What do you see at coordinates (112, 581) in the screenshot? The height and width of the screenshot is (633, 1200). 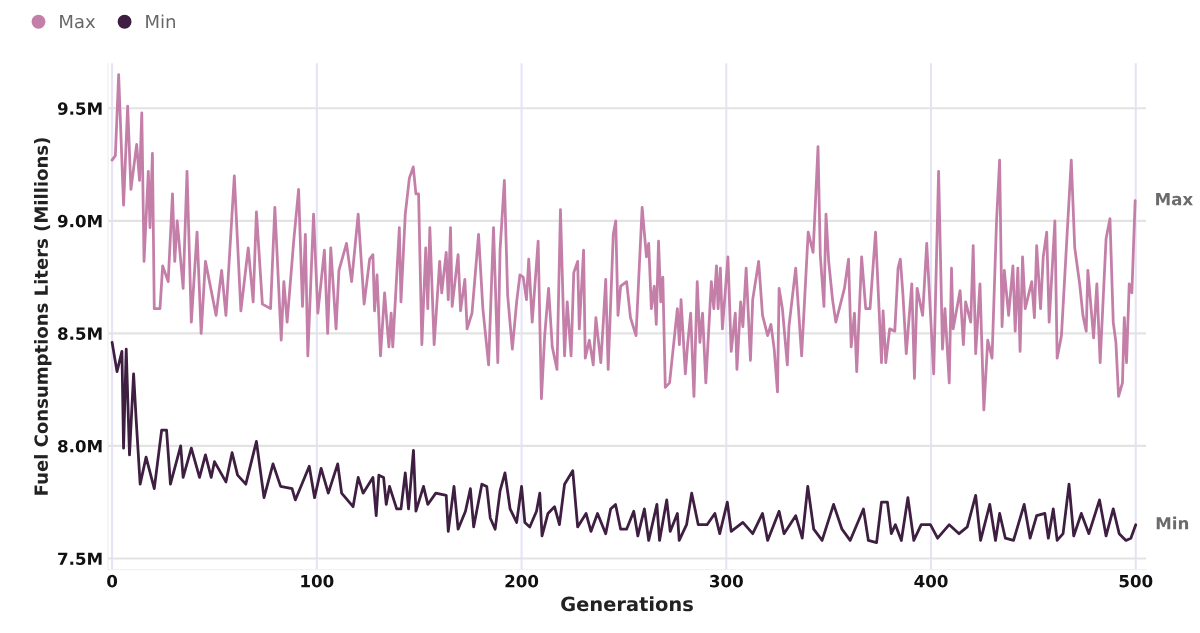 I see `x-tick-label: 0` at bounding box center [112, 581].